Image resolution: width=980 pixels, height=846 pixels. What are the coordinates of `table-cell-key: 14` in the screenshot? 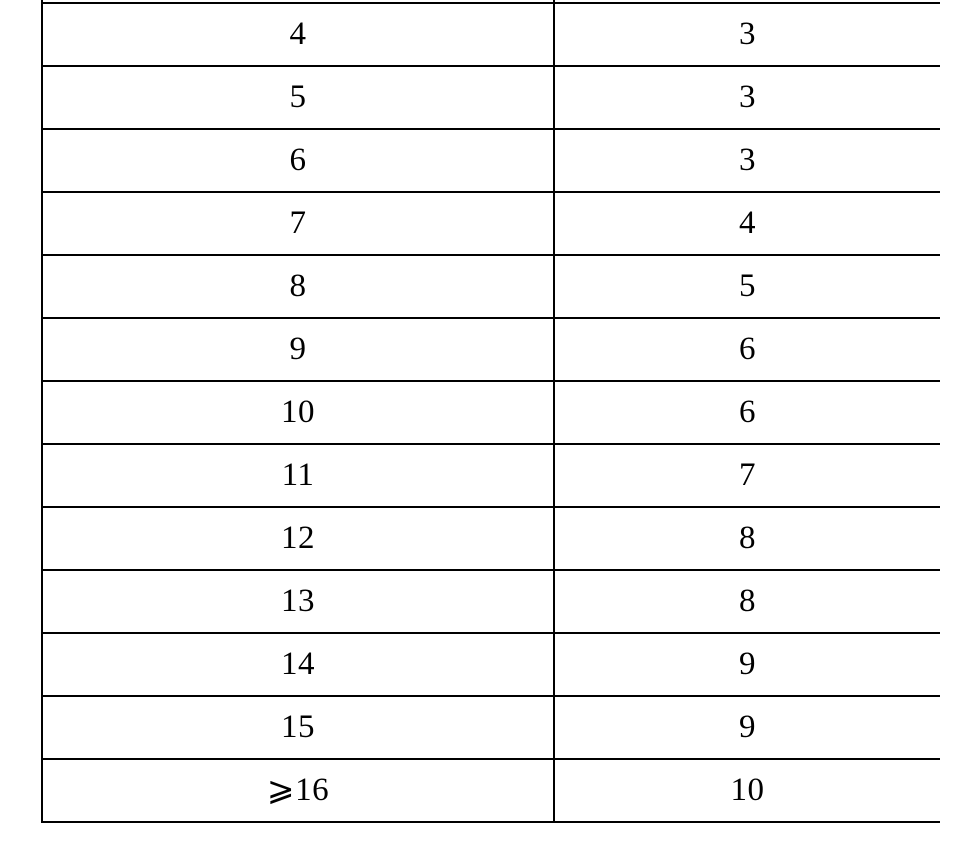 It's located at (298, 664).